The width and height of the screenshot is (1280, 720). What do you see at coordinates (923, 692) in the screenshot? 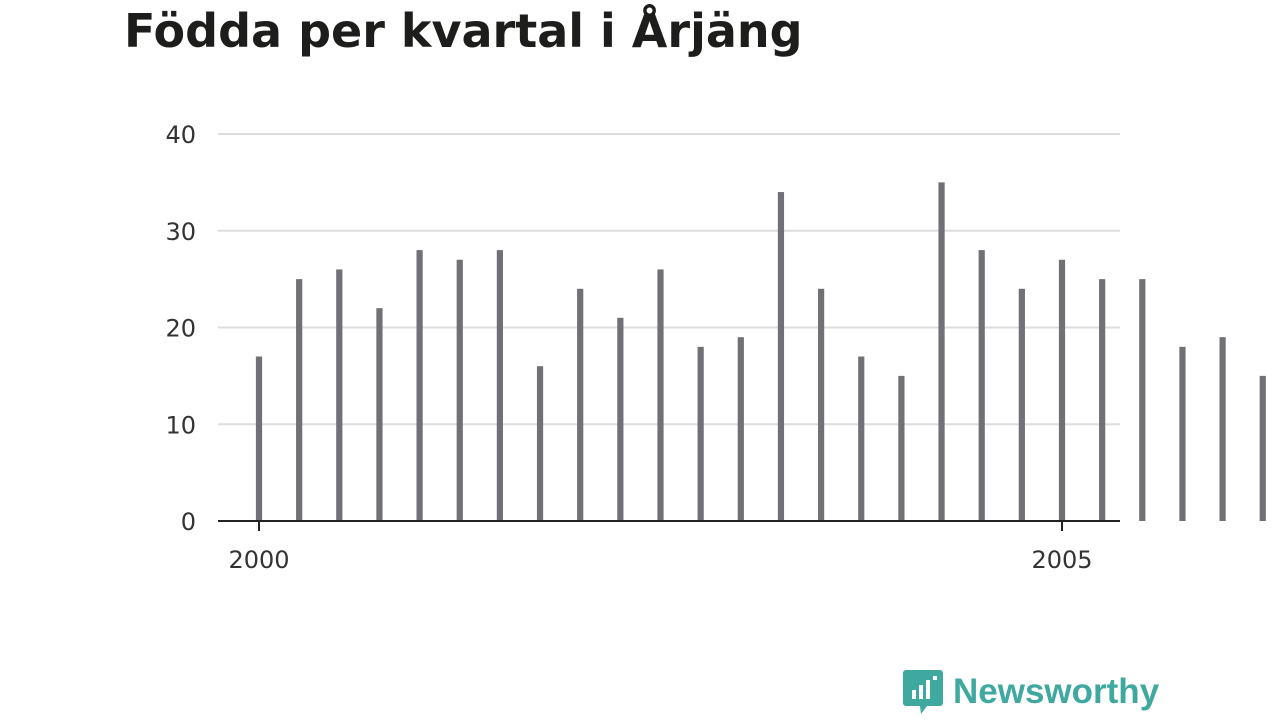
I see `newsworthy-logo-icon` at bounding box center [923, 692].